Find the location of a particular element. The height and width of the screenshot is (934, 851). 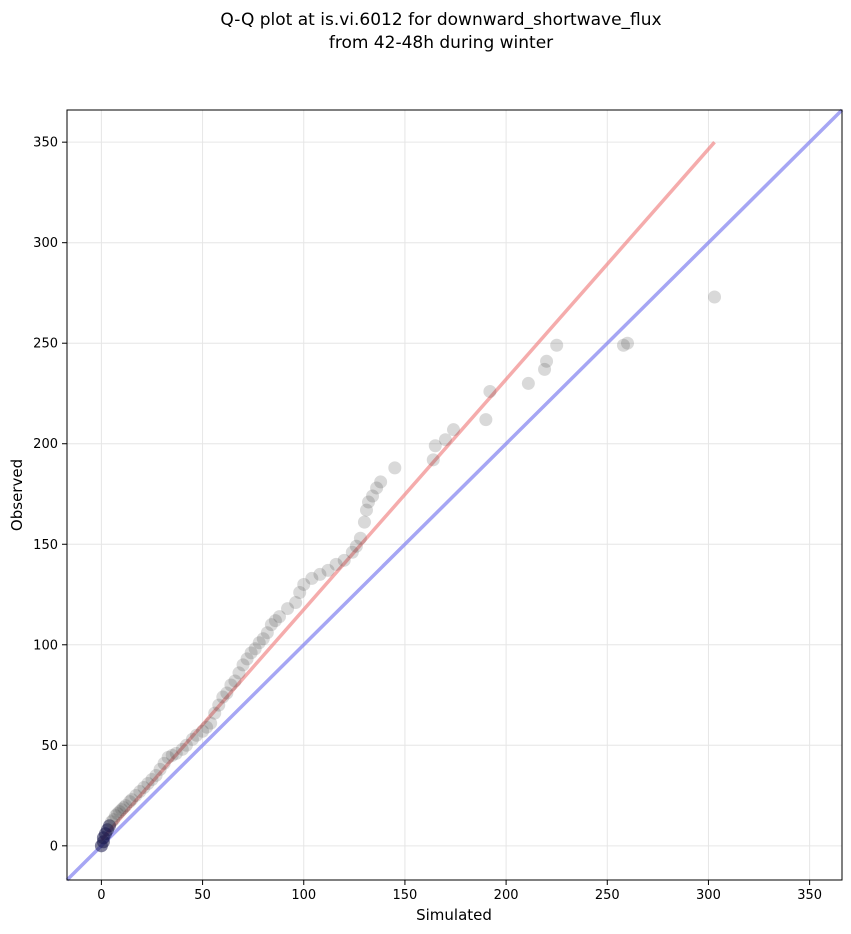

y-tick-label: 300 is located at coordinates (45, 243).